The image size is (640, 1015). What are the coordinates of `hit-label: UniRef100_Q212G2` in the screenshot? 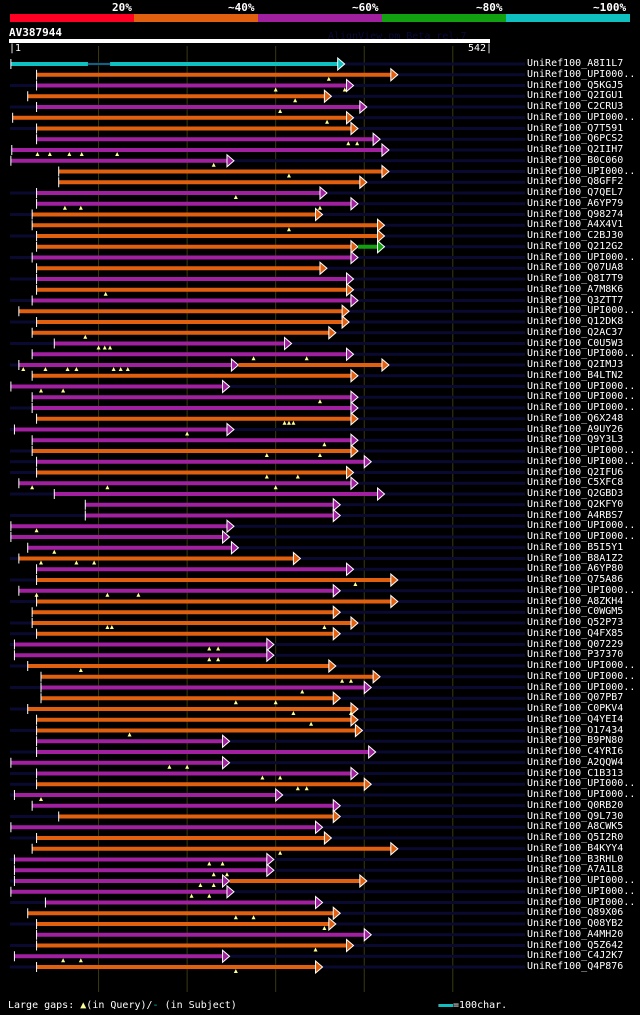 It's located at (575, 246).